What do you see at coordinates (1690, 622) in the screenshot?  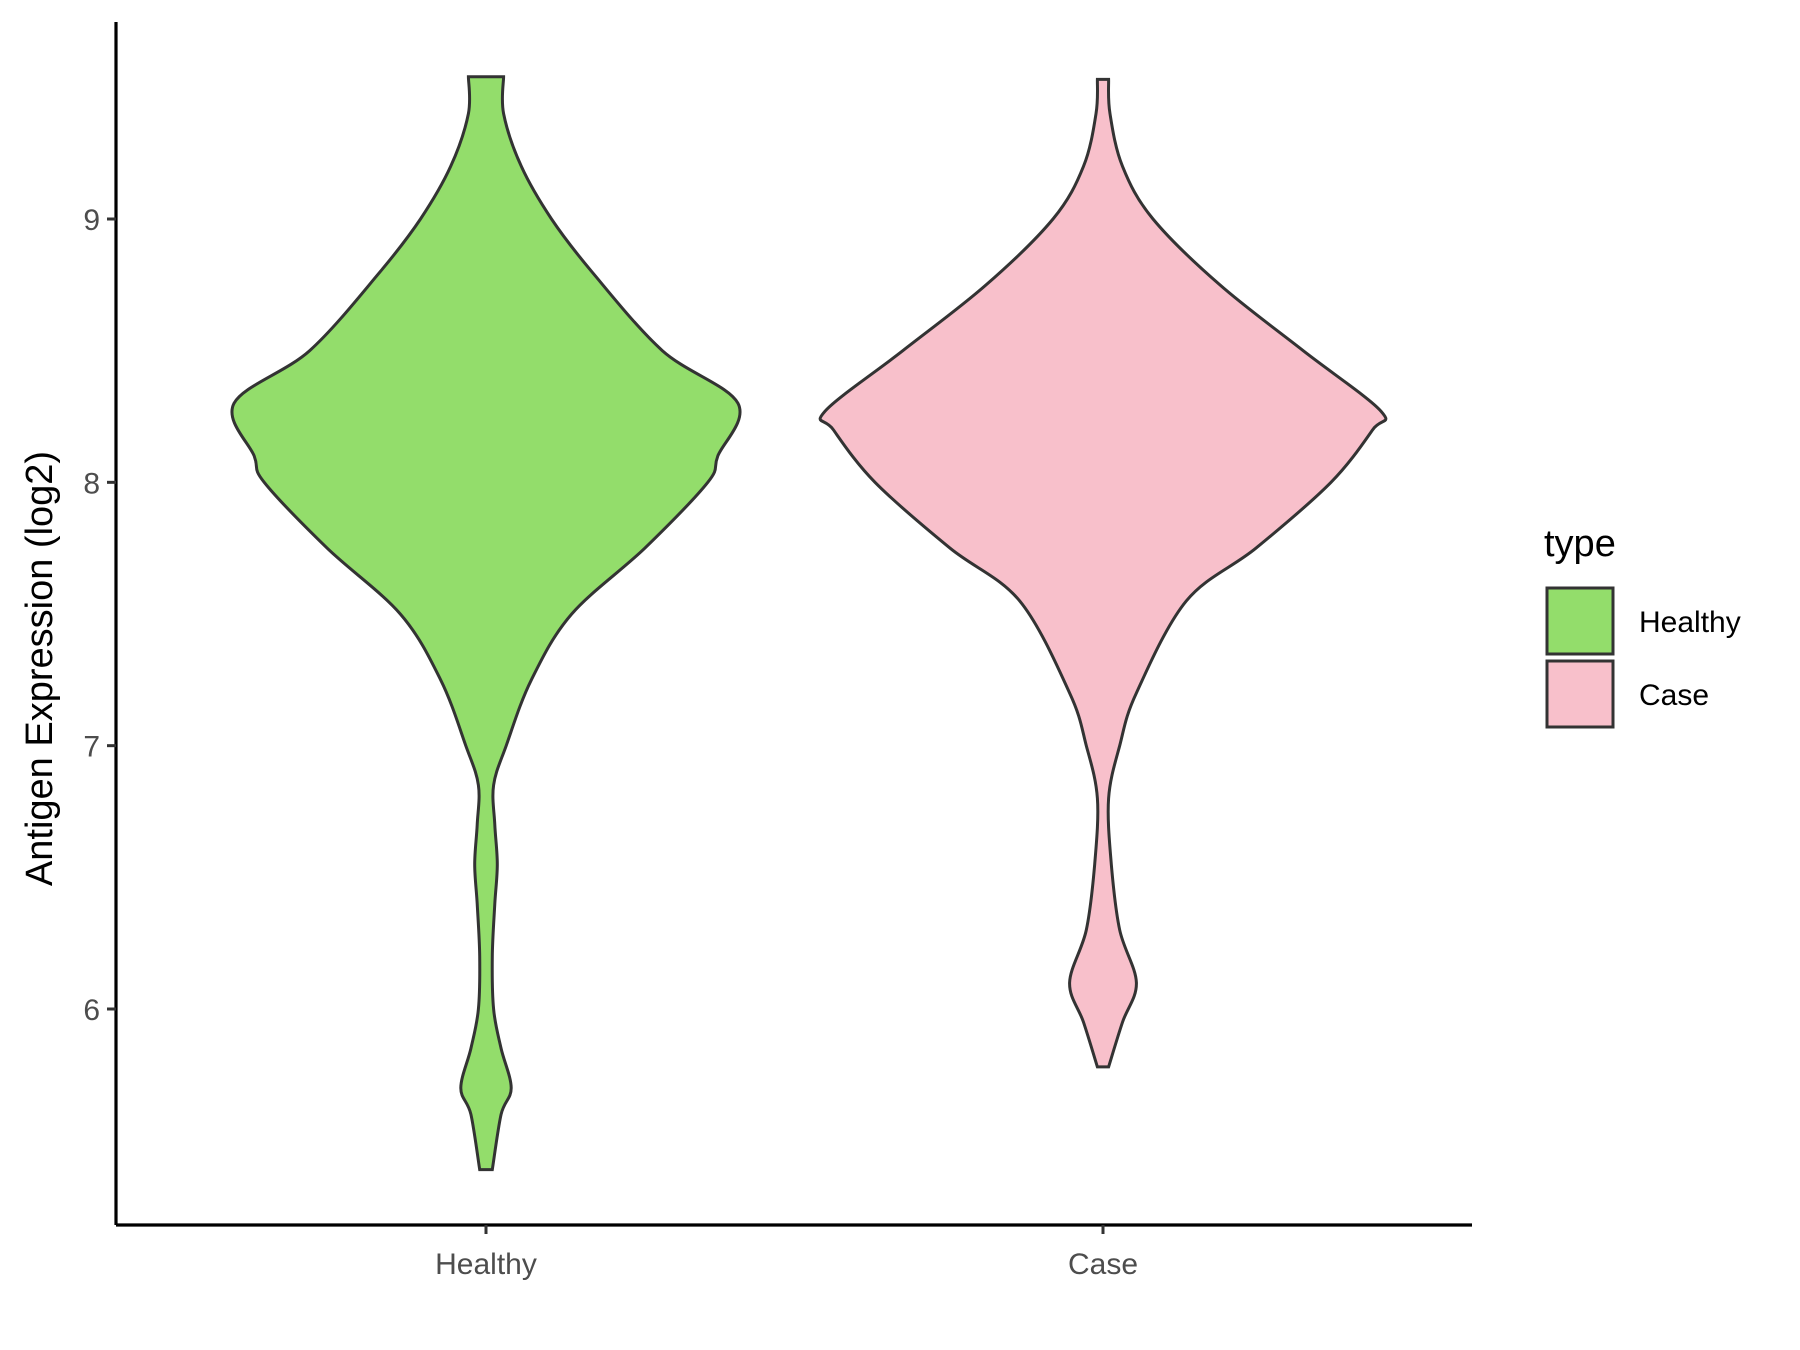 I see `legend-label-healthy: Healthy` at bounding box center [1690, 622].